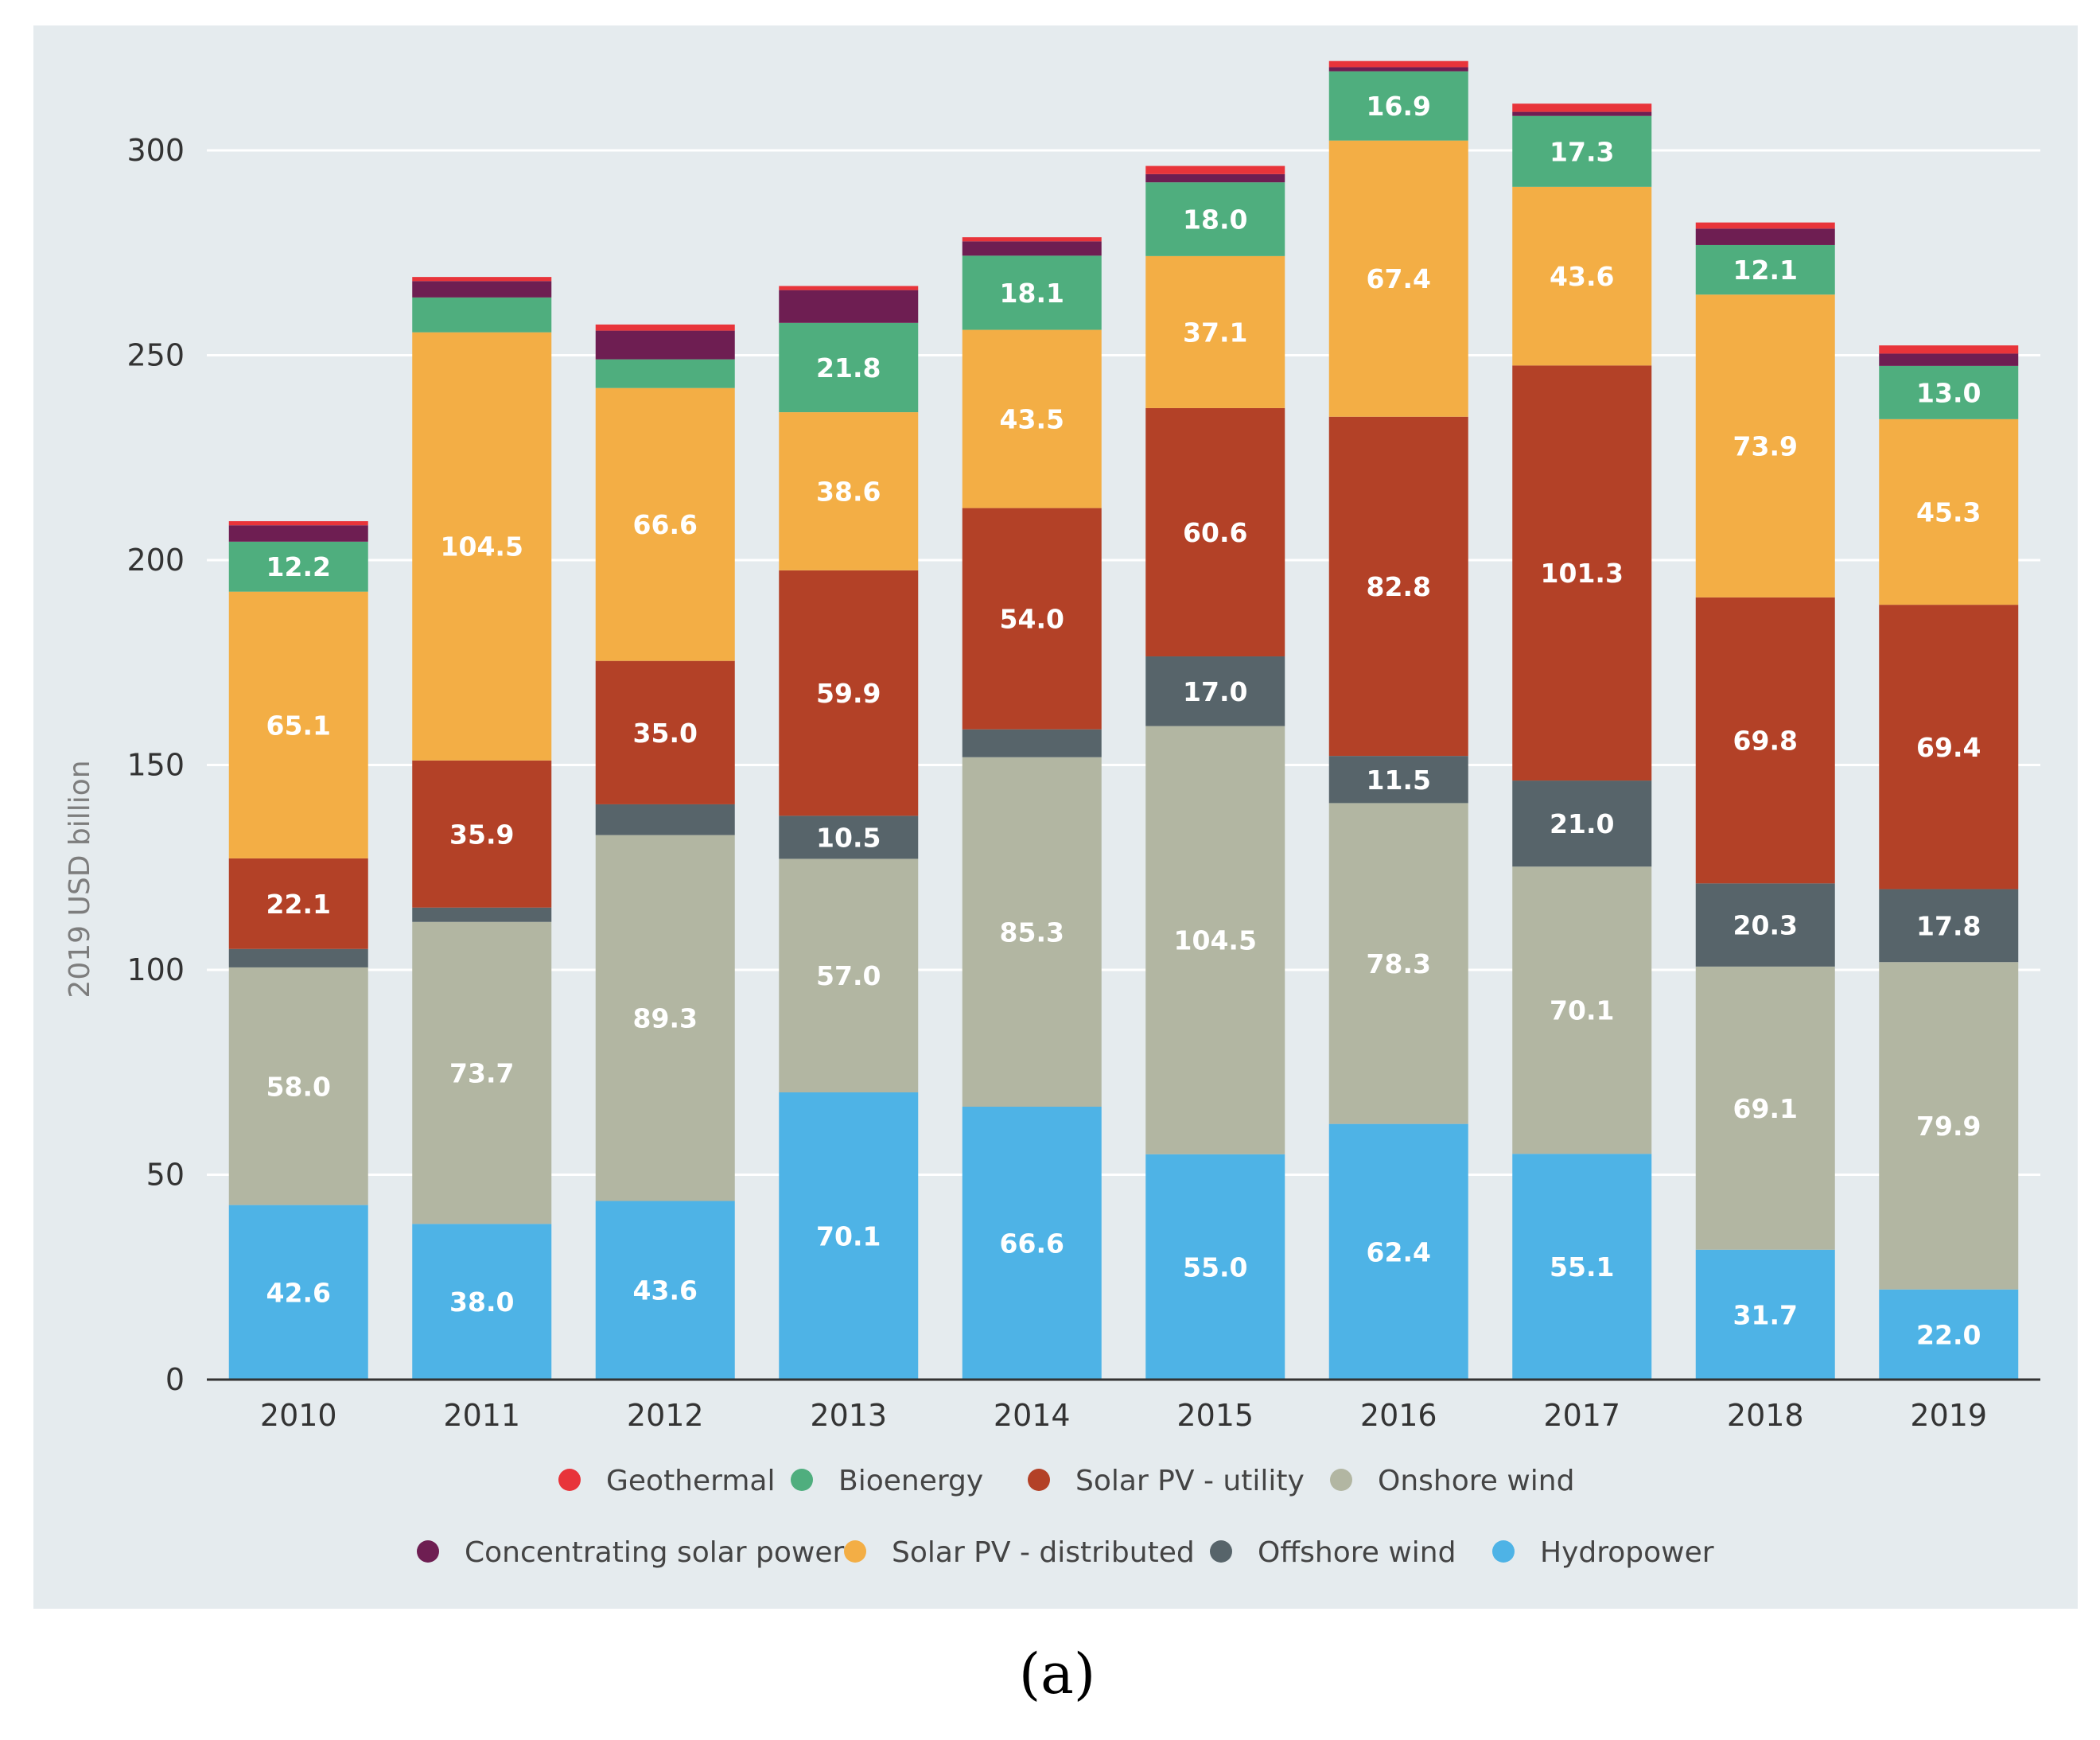 Image resolution: width=2100 pixels, height=1740 pixels. I want to click on bar-geothermal-2011, so click(482, 279).